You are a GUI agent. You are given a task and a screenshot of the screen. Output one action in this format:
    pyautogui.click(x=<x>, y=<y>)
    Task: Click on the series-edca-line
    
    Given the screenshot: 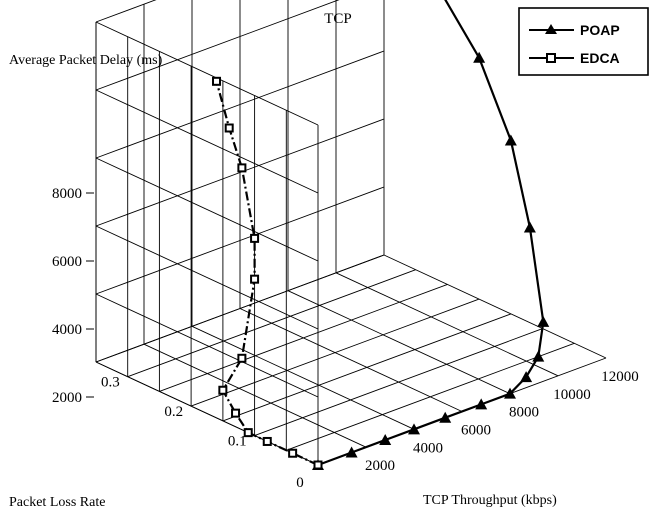 What is the action you would take?
    pyautogui.click(x=267, y=273)
    